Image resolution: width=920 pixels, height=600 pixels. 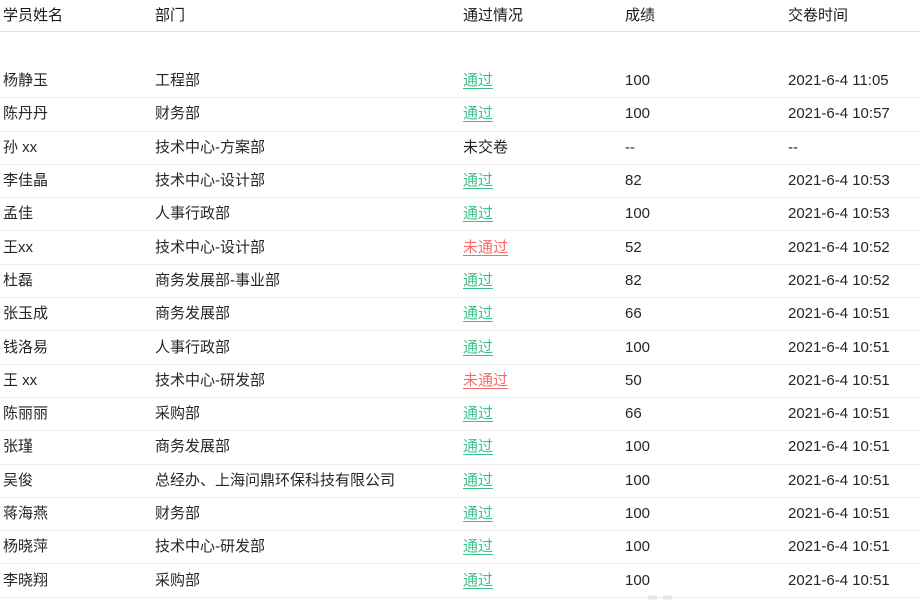 What do you see at coordinates (20, 380) in the screenshot?
I see `student-name-cell: 王 xx` at bounding box center [20, 380].